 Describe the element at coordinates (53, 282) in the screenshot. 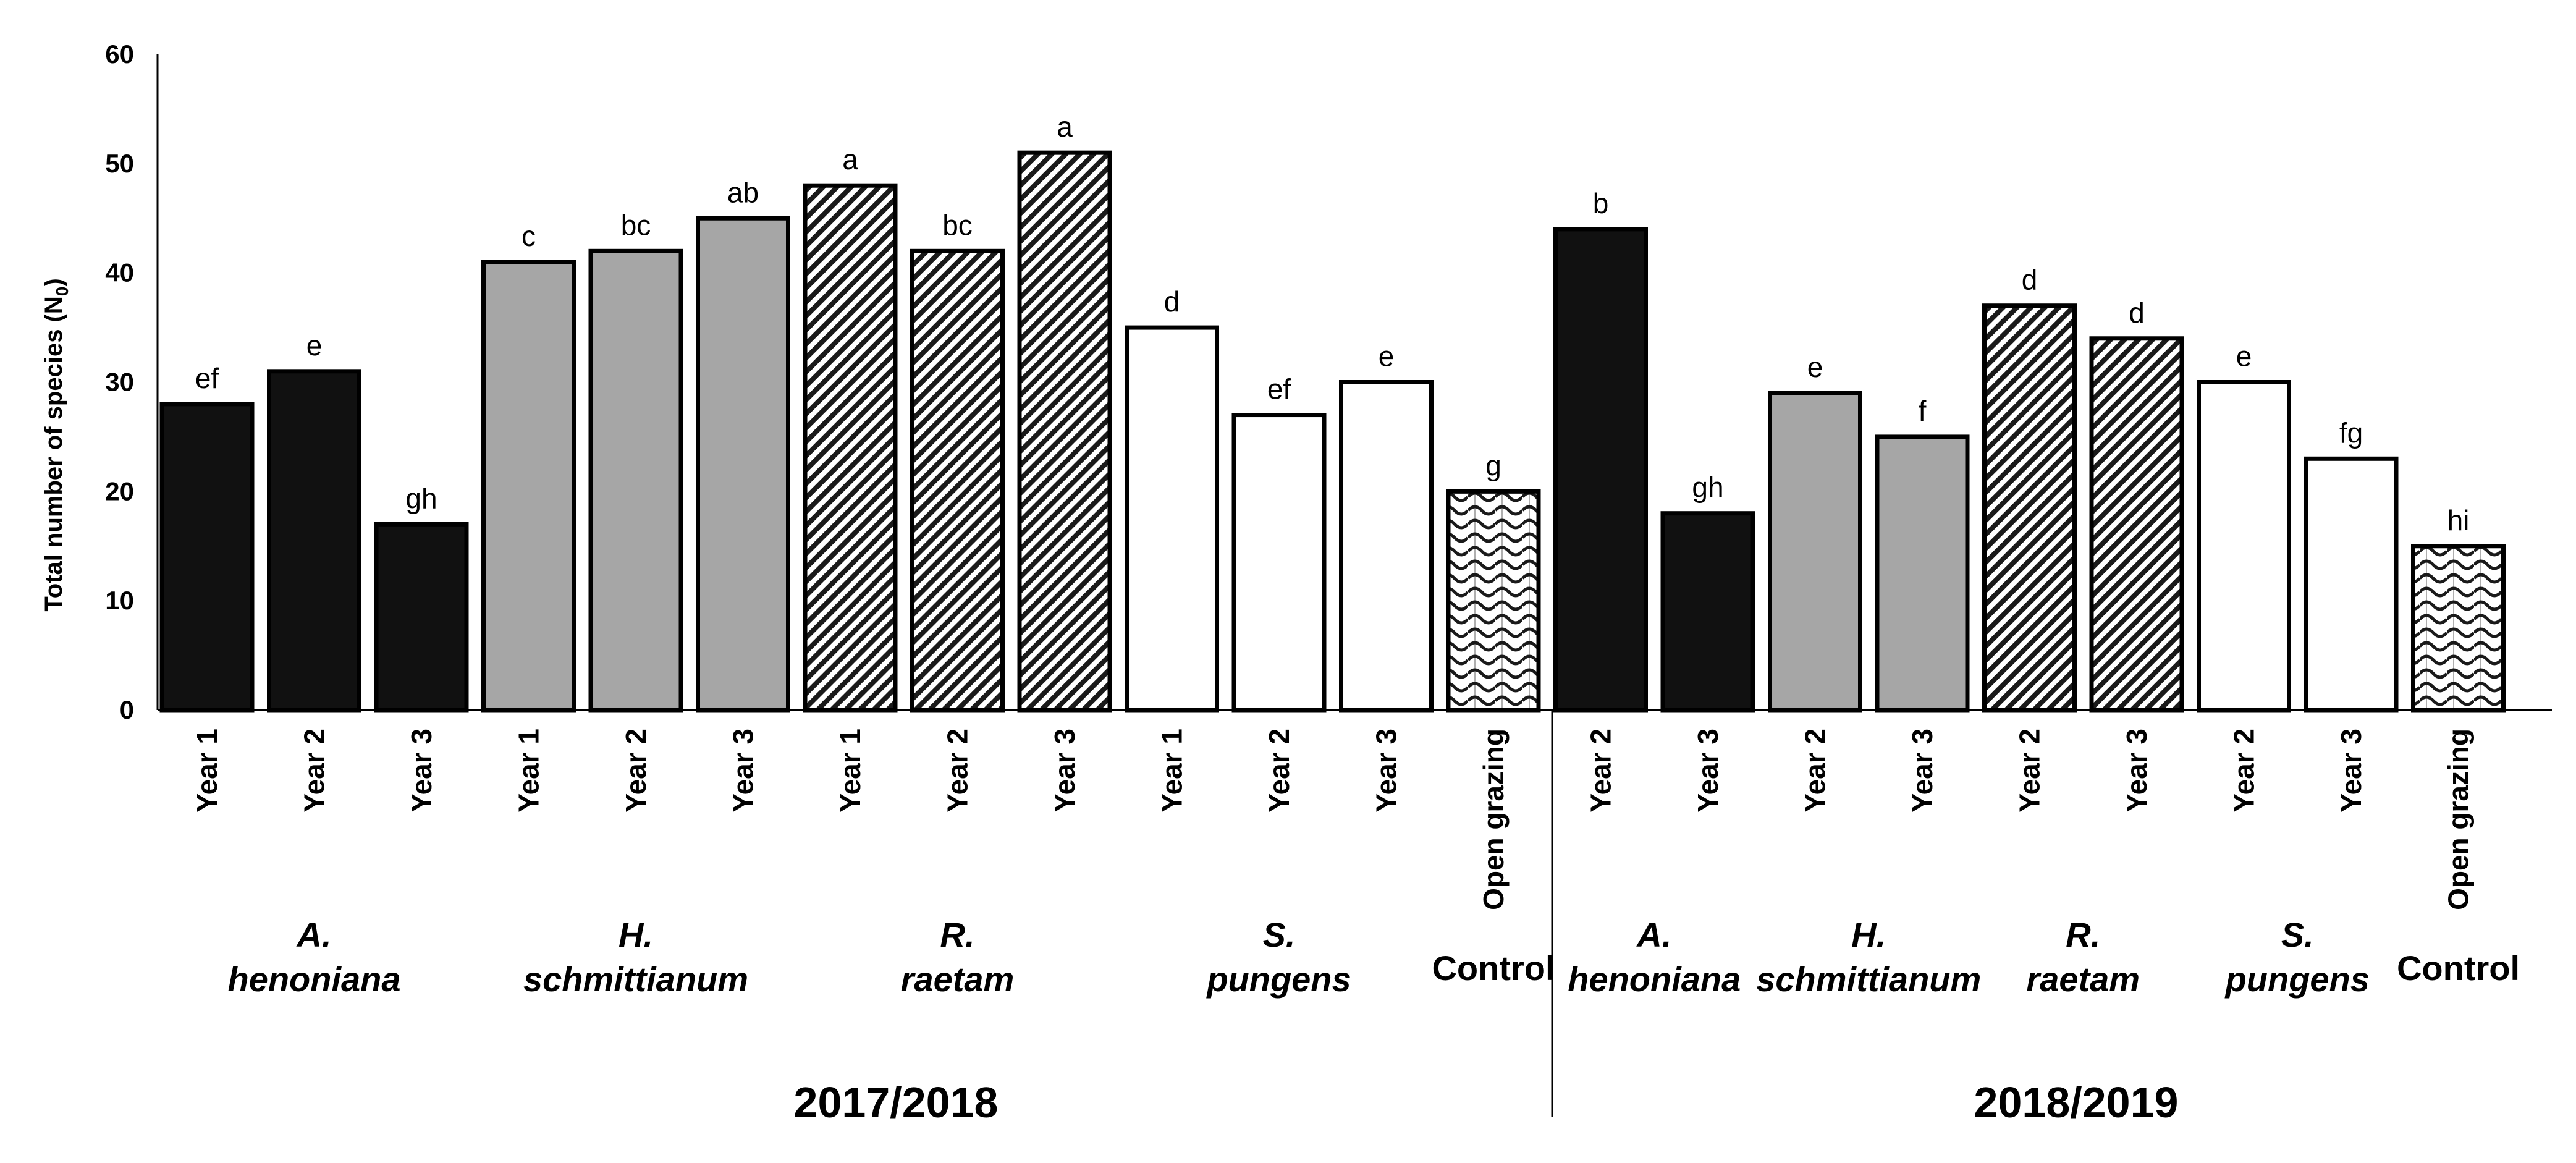

I see `y-axis-label-close: )` at that location.